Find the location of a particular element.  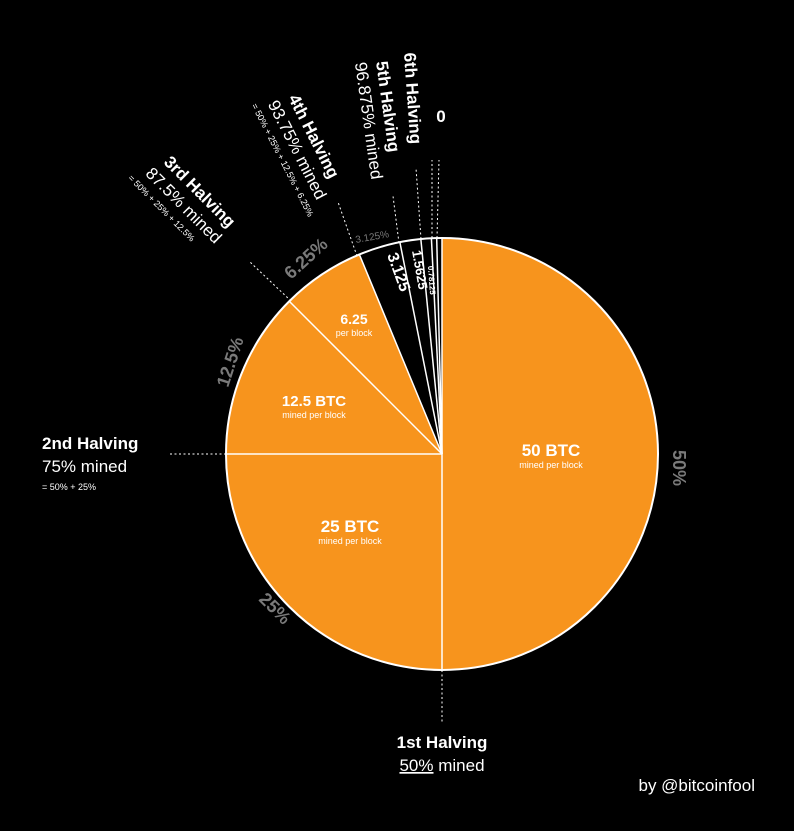

annotation-6th-halving: 6th Halving is located at coordinates (412, 98).